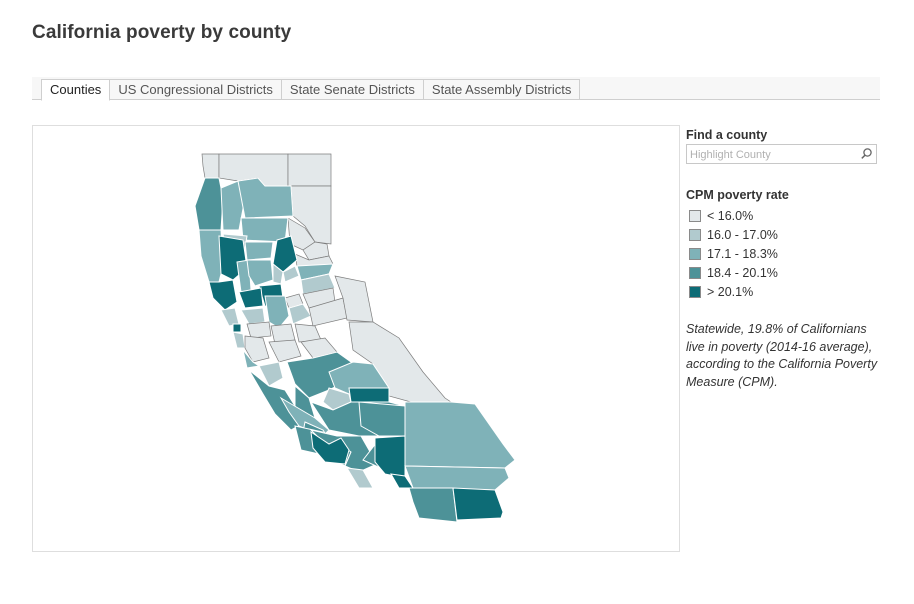 The image size is (914, 604). I want to click on county-alameda, so click(259, 330).